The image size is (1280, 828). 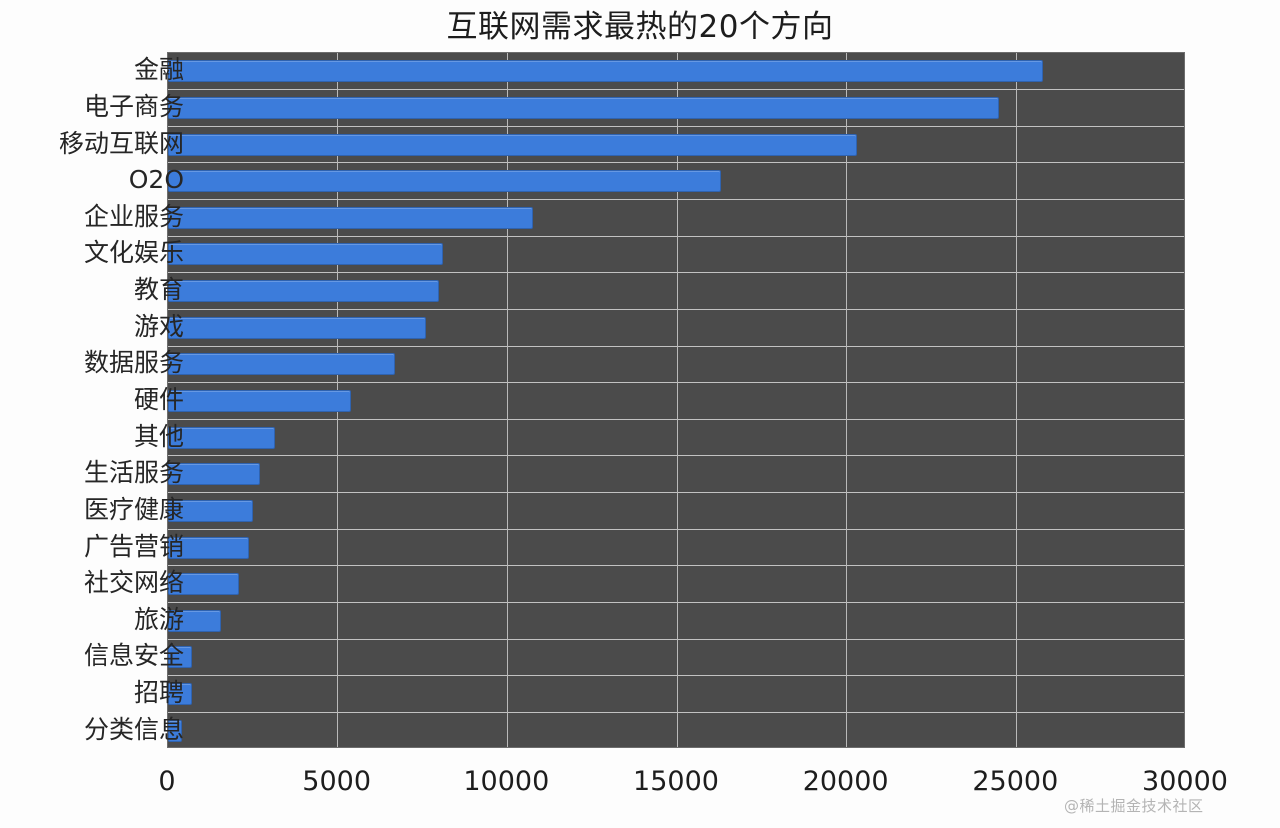 What do you see at coordinates (194, 620) in the screenshot?
I see `bar-旅游` at bounding box center [194, 620].